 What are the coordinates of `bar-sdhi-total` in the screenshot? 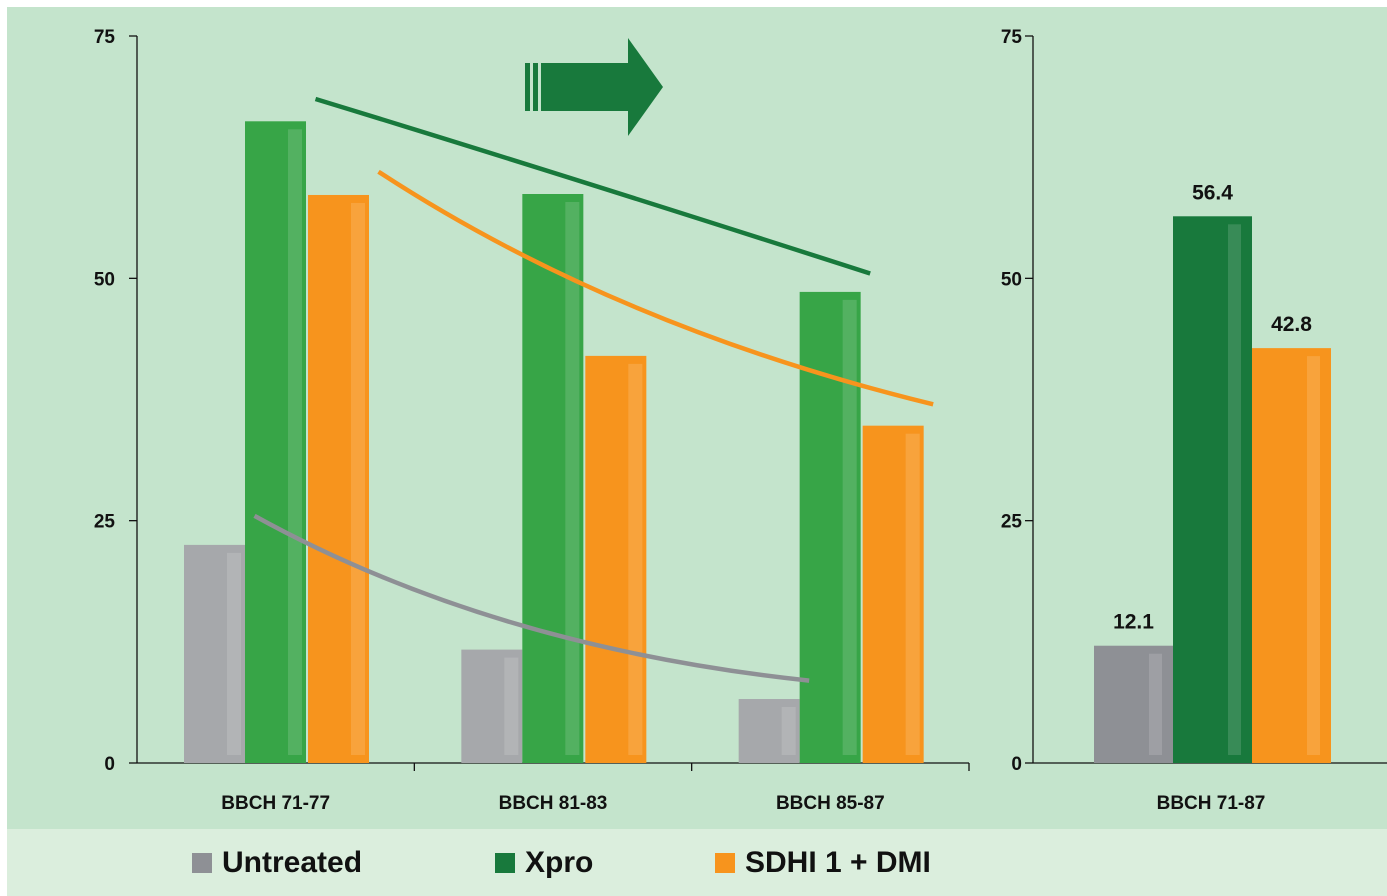 It's located at (1291, 555).